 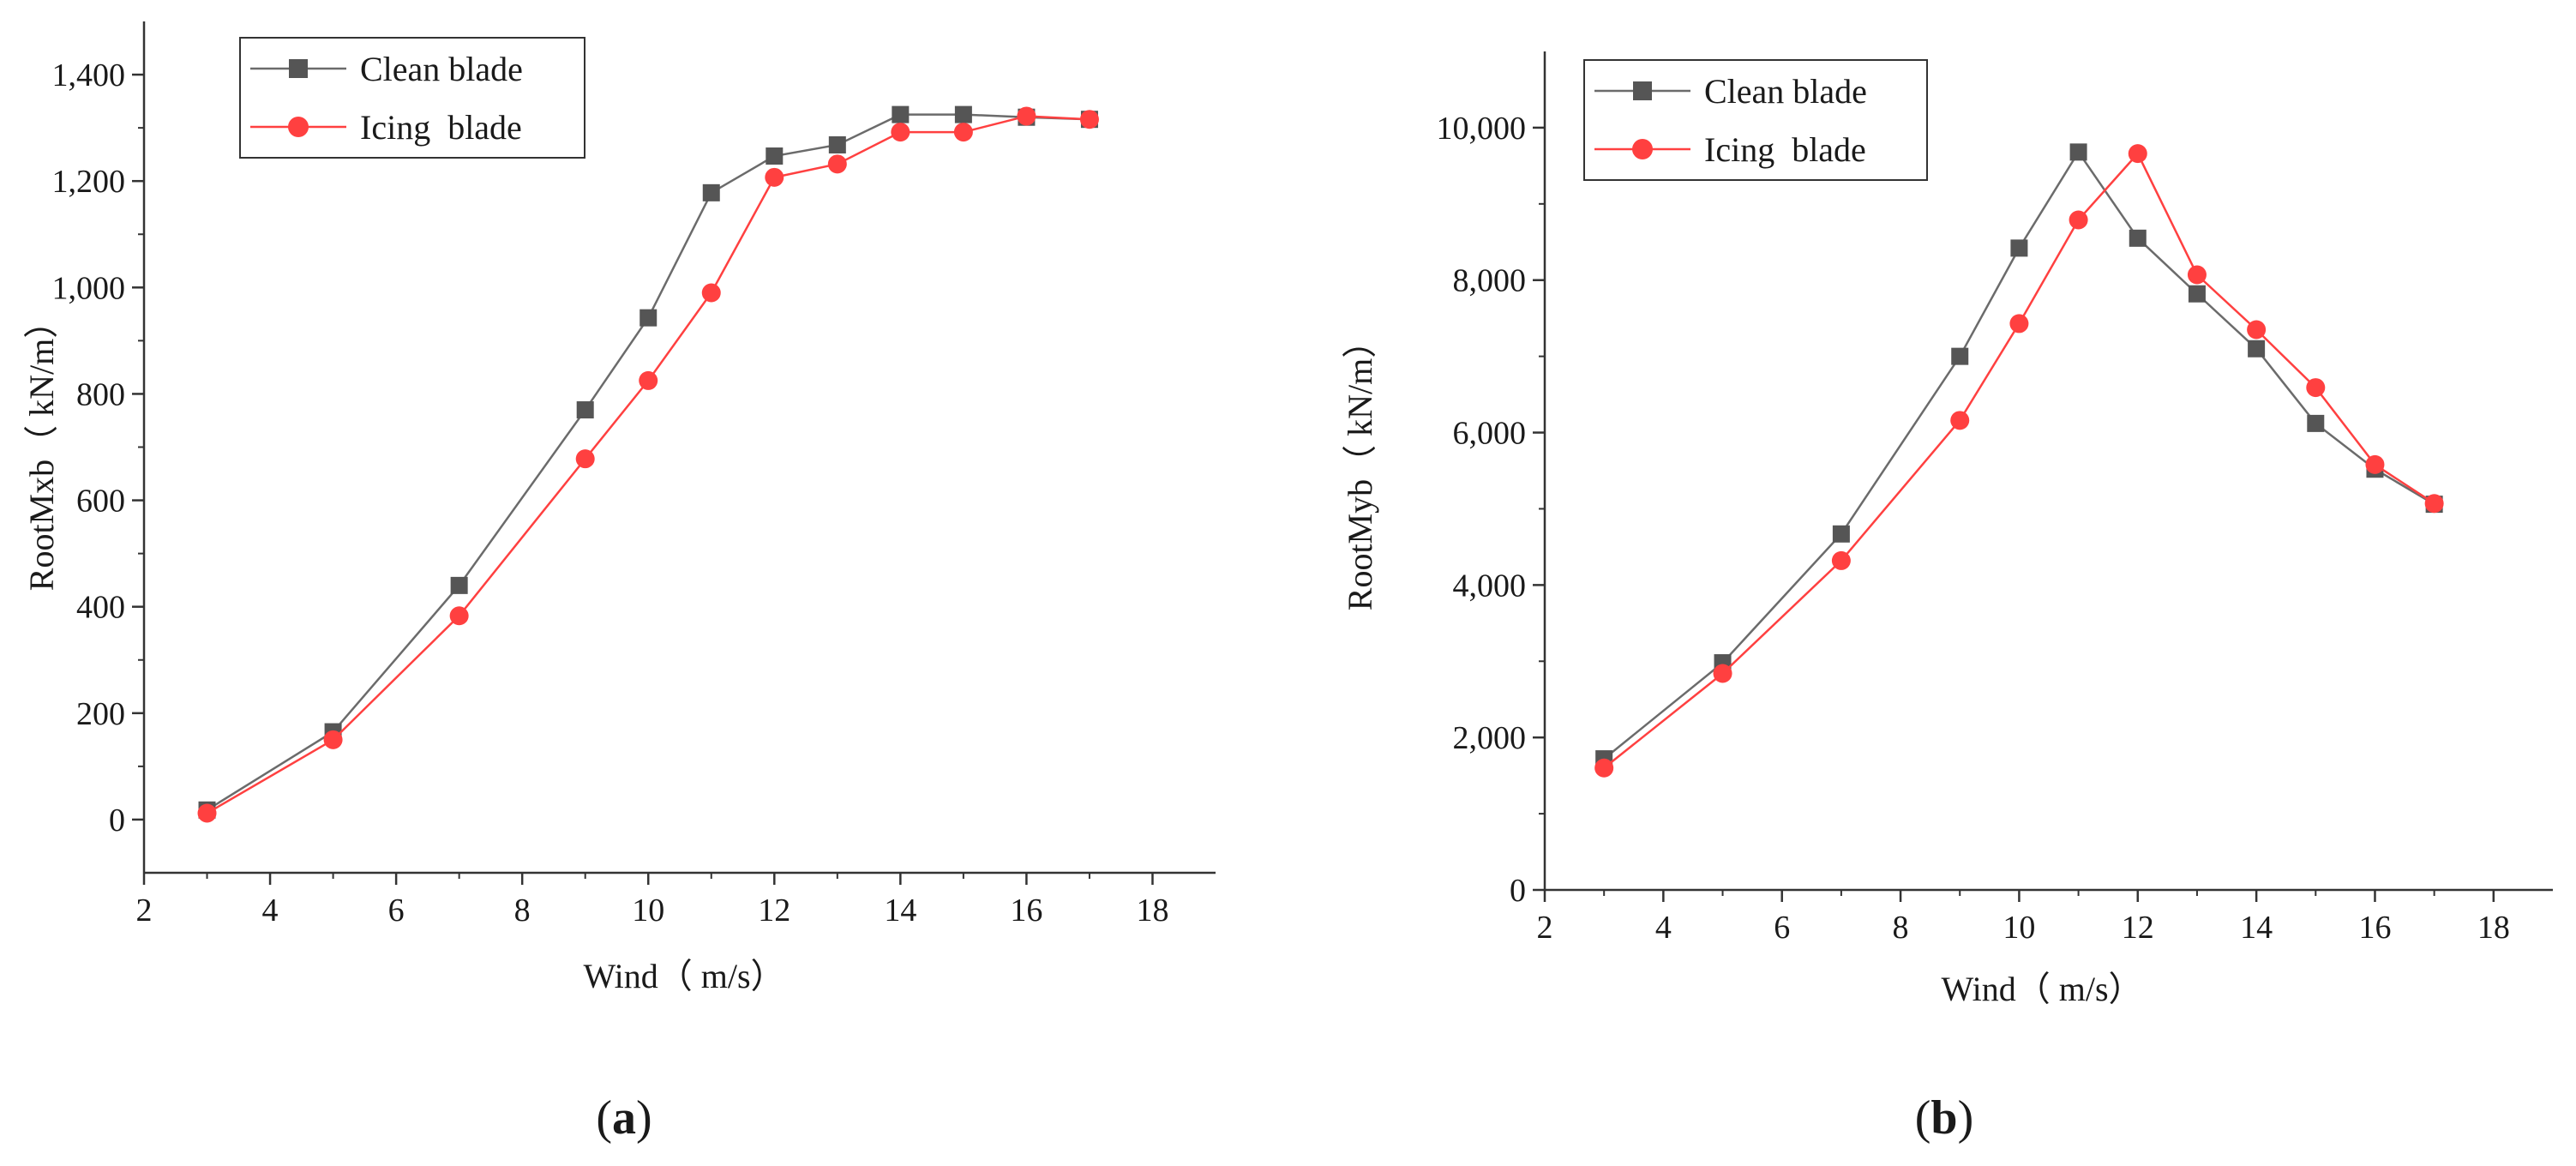 I want to click on y-tick-label: 1,400, so click(x=89, y=75).